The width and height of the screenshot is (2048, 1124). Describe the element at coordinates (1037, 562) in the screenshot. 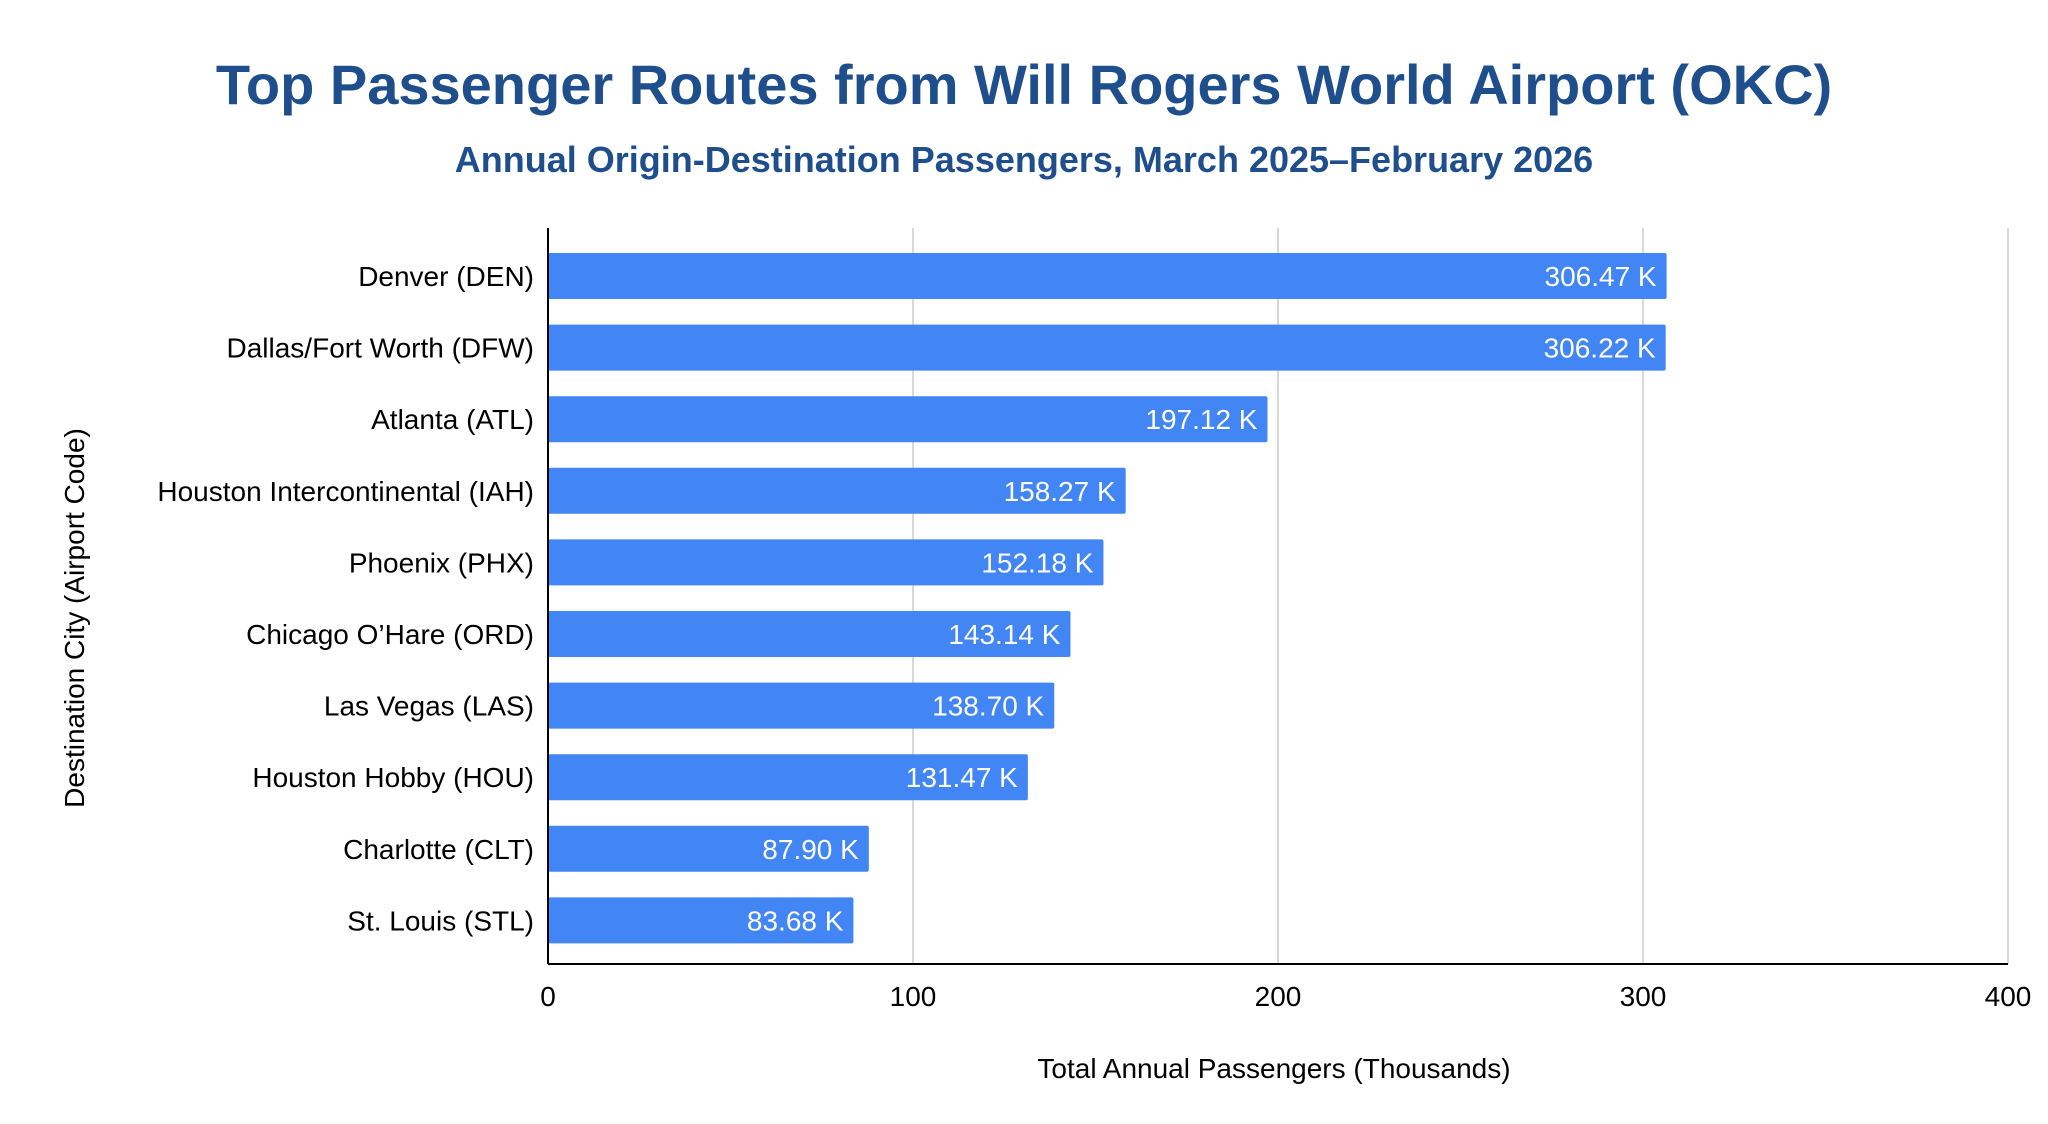

I see `data-label: 152.18 K` at that location.